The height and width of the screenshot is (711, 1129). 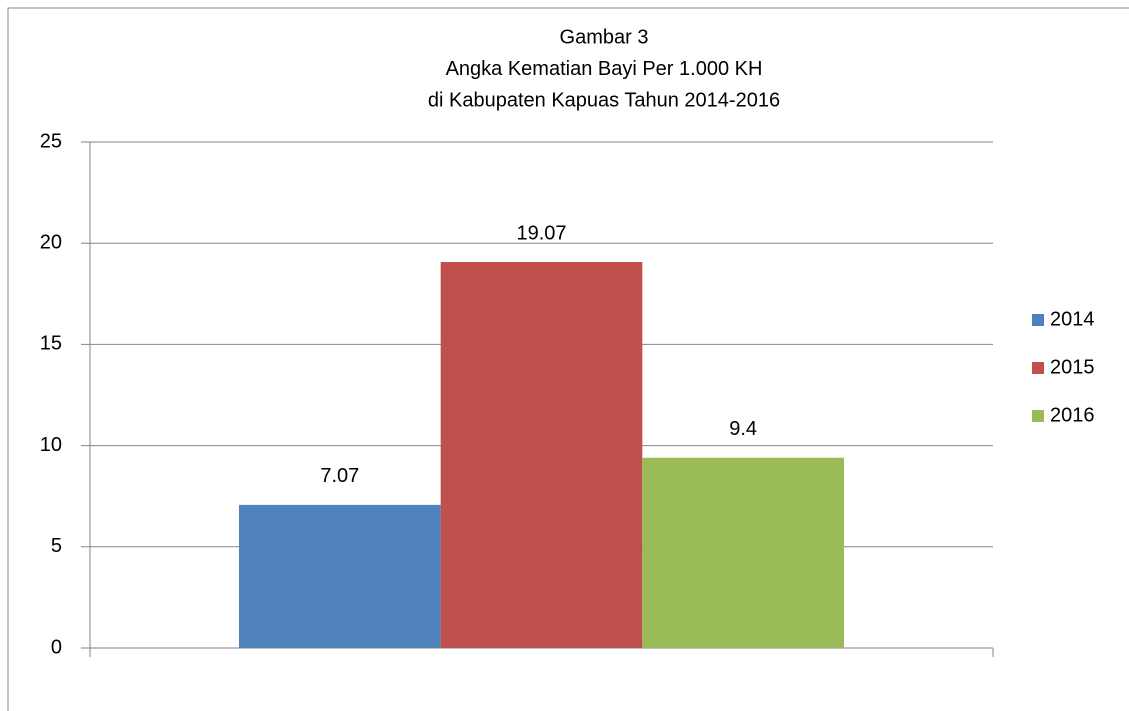 I want to click on legend-label: 2014, so click(x=1072, y=319).